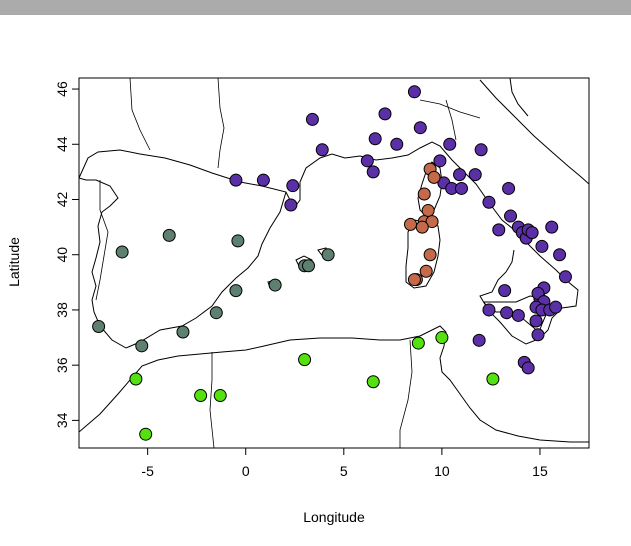  Describe the element at coordinates (147, 471) in the screenshot. I see `x-tick-label: -5` at that location.